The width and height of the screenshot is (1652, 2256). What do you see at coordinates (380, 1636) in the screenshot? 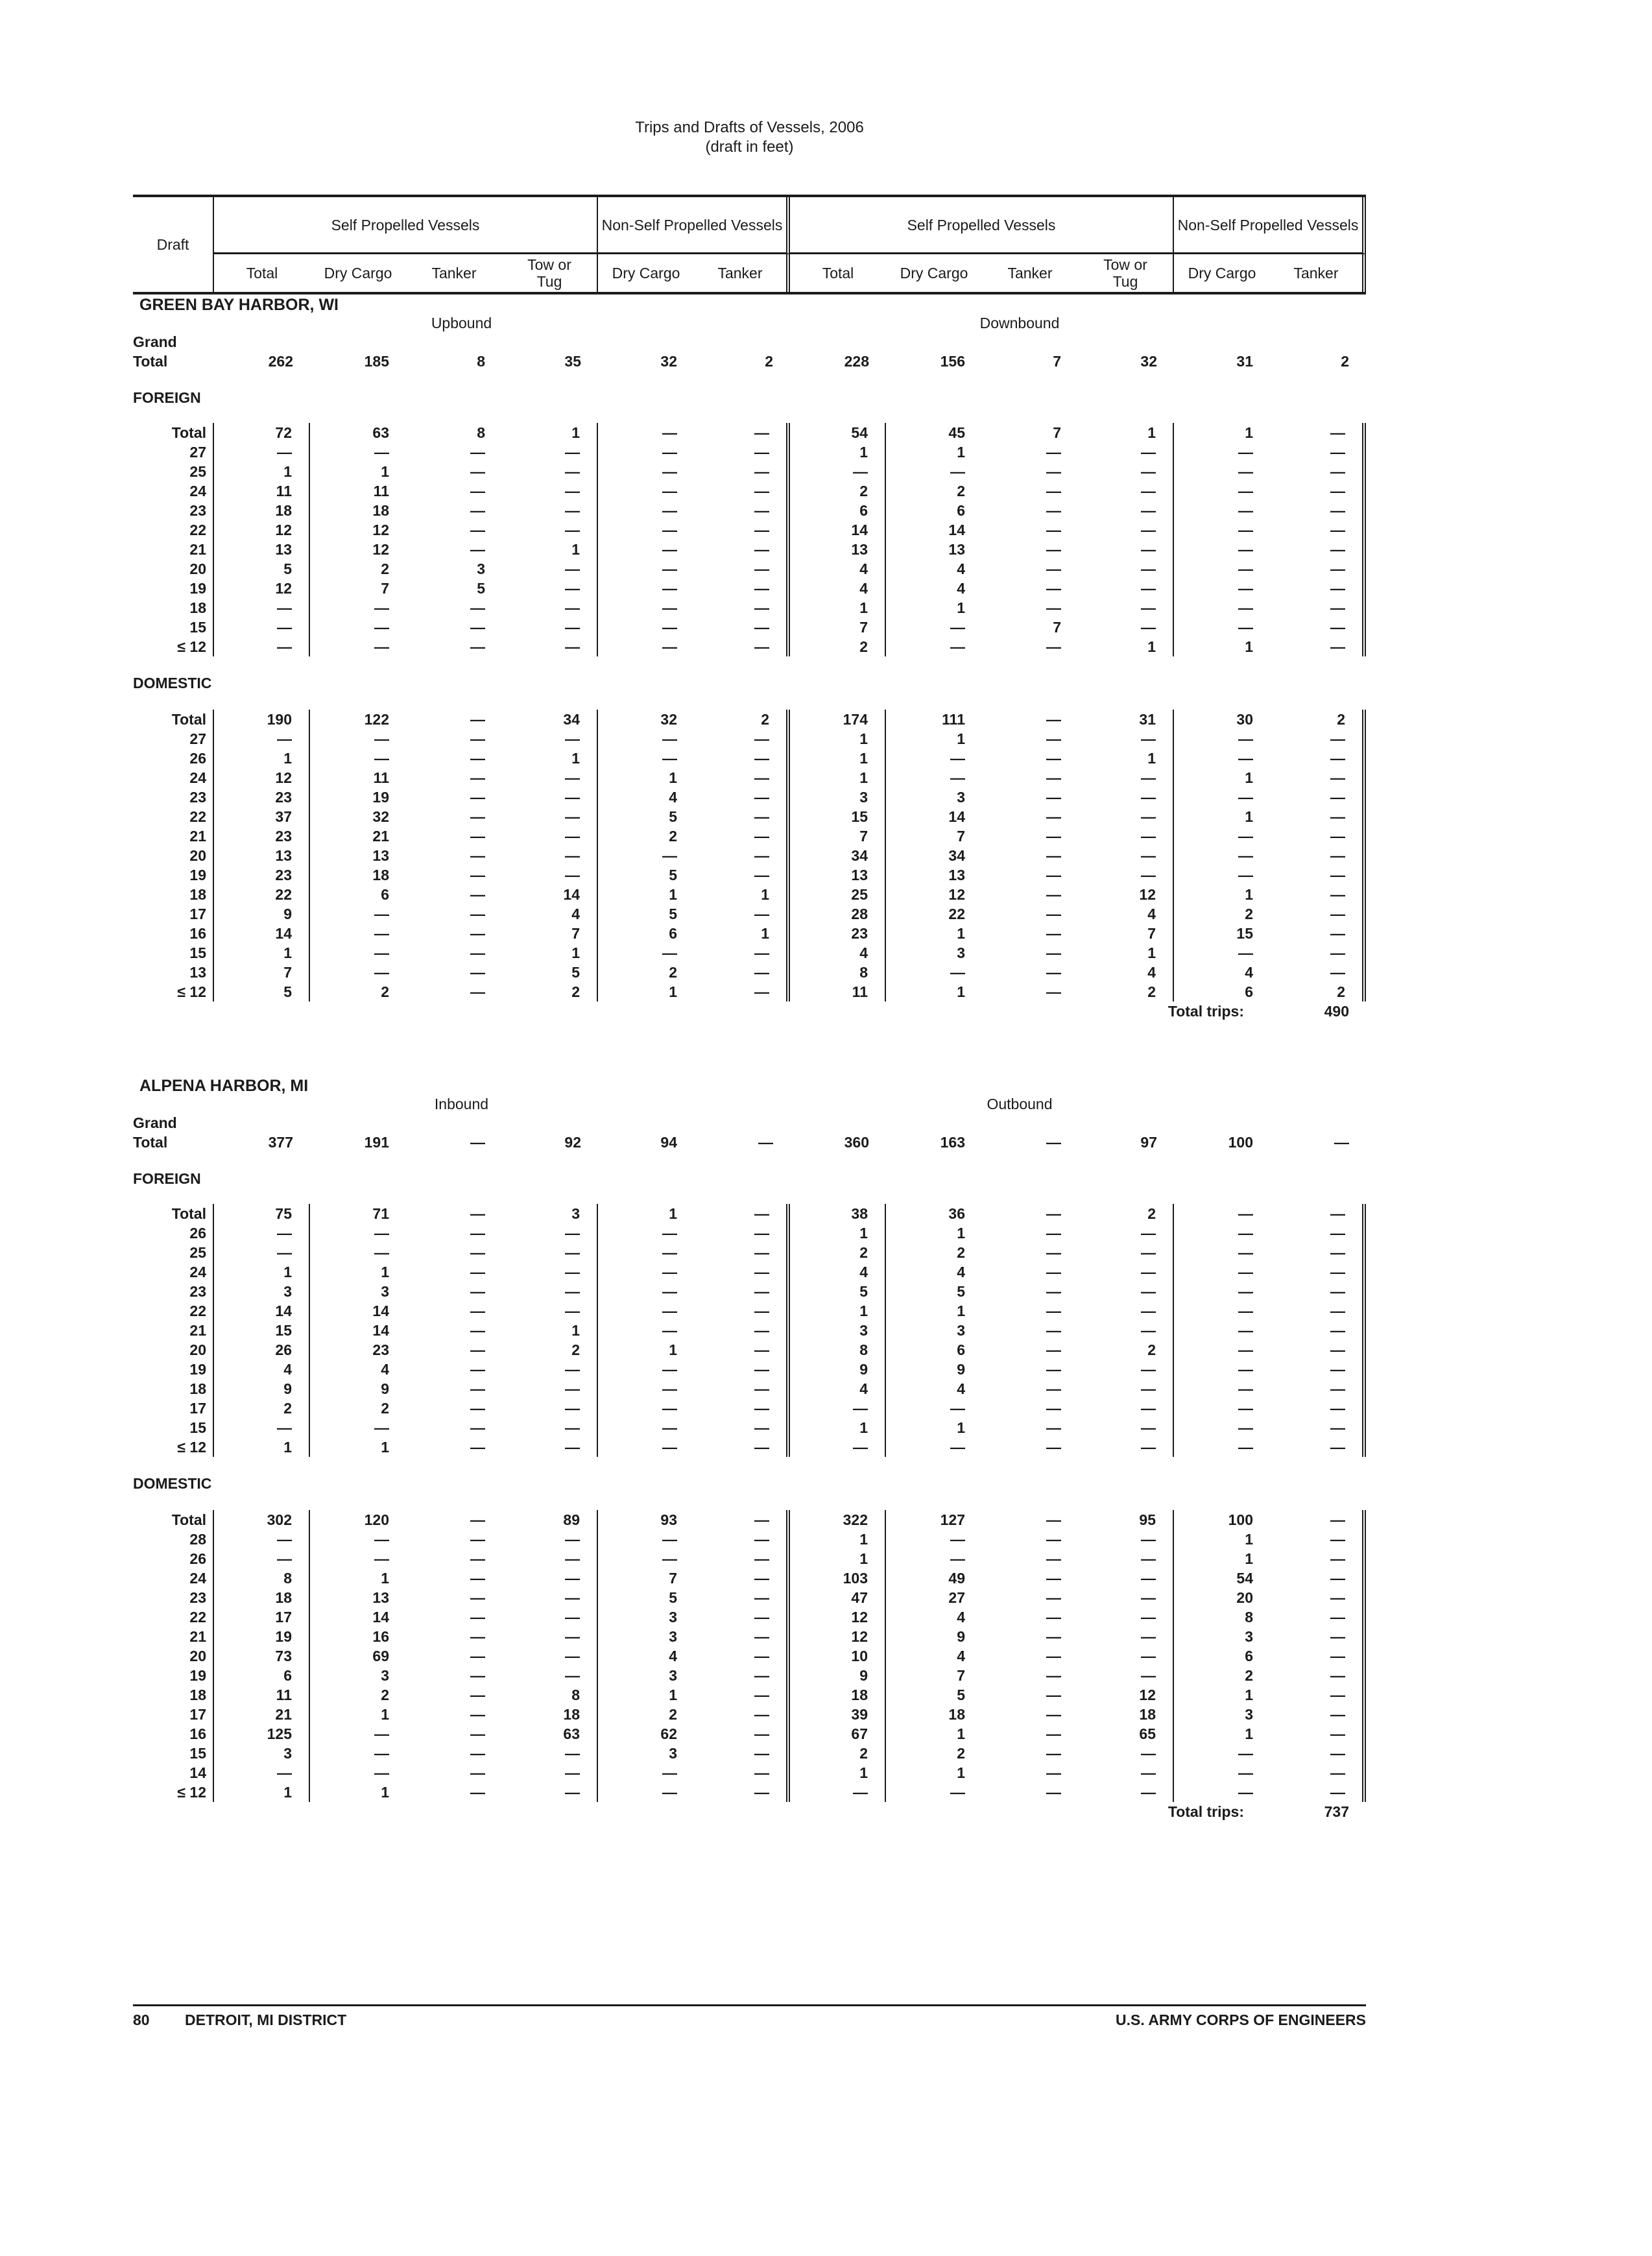
I see `value-cell: 16` at bounding box center [380, 1636].